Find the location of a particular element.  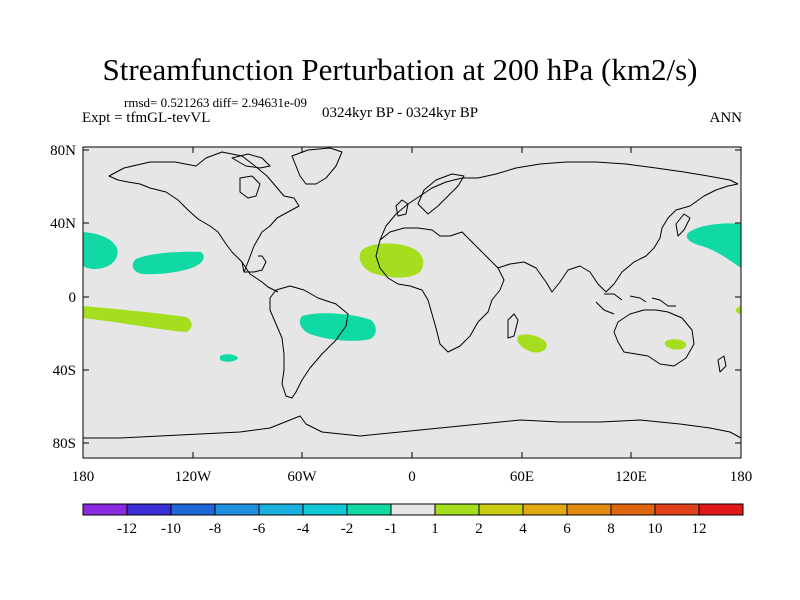

coastline-antarctica is located at coordinates (412, 427).